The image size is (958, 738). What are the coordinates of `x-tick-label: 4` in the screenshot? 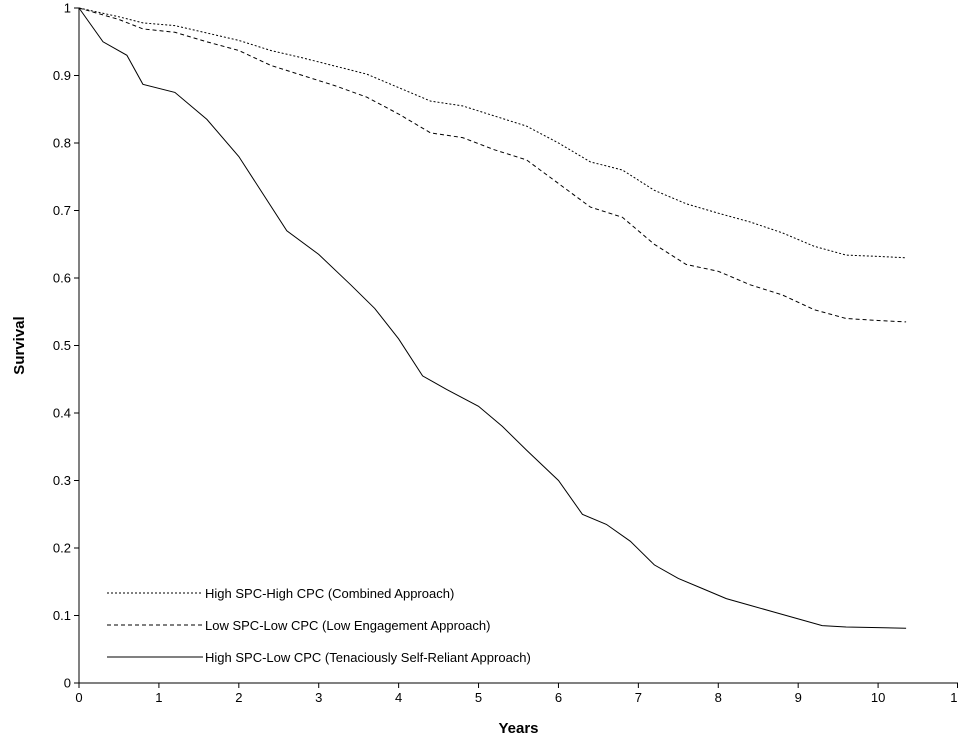 It's located at (398, 697).